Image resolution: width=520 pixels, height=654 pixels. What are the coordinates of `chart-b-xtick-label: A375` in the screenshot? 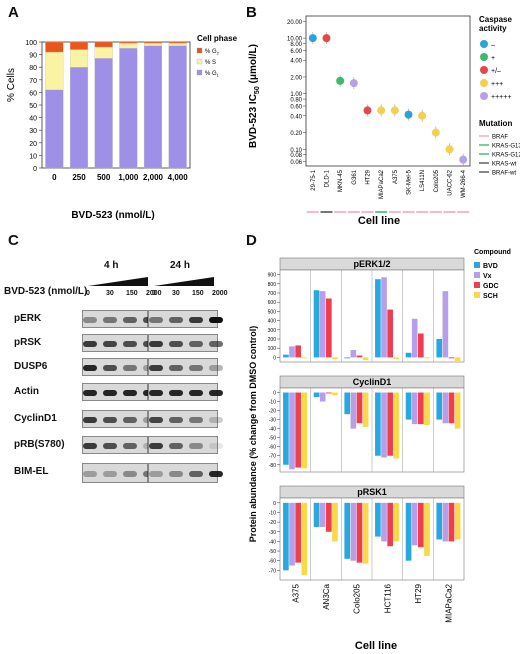 It's located at (396, 176).